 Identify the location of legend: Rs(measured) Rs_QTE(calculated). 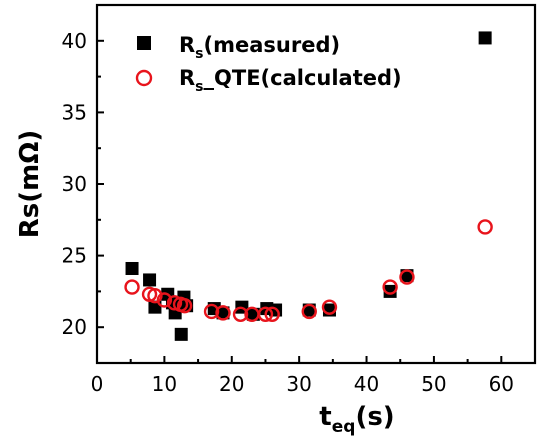
(268, 64).